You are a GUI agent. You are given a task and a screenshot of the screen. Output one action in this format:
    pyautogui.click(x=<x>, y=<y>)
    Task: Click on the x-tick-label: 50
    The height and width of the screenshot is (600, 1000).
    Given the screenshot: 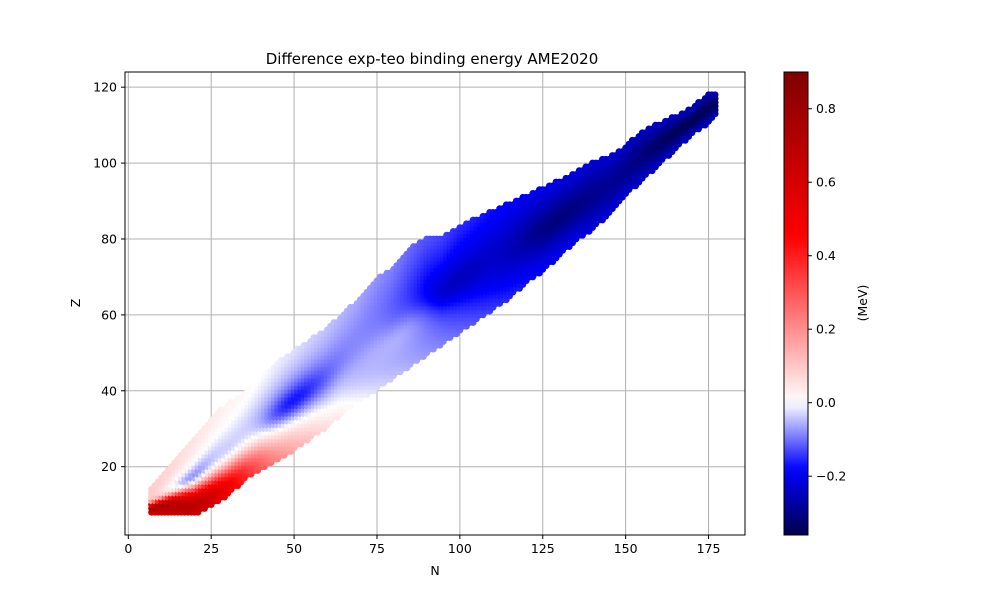 What is the action you would take?
    pyautogui.click(x=294, y=548)
    